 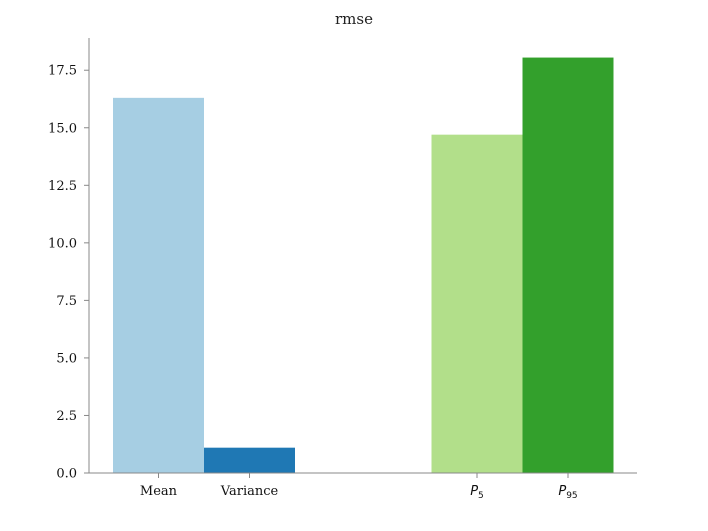 I want to click on y-tick-label: 15.0, so click(x=62, y=128).